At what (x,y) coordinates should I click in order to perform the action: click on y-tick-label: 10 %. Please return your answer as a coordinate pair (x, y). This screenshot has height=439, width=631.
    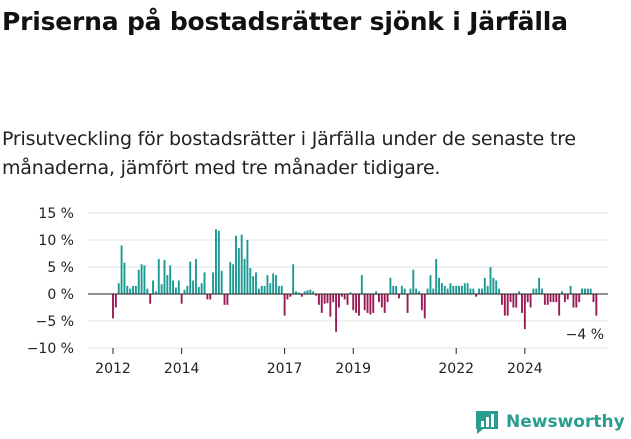
    Looking at the image, I should click on (56, 241).